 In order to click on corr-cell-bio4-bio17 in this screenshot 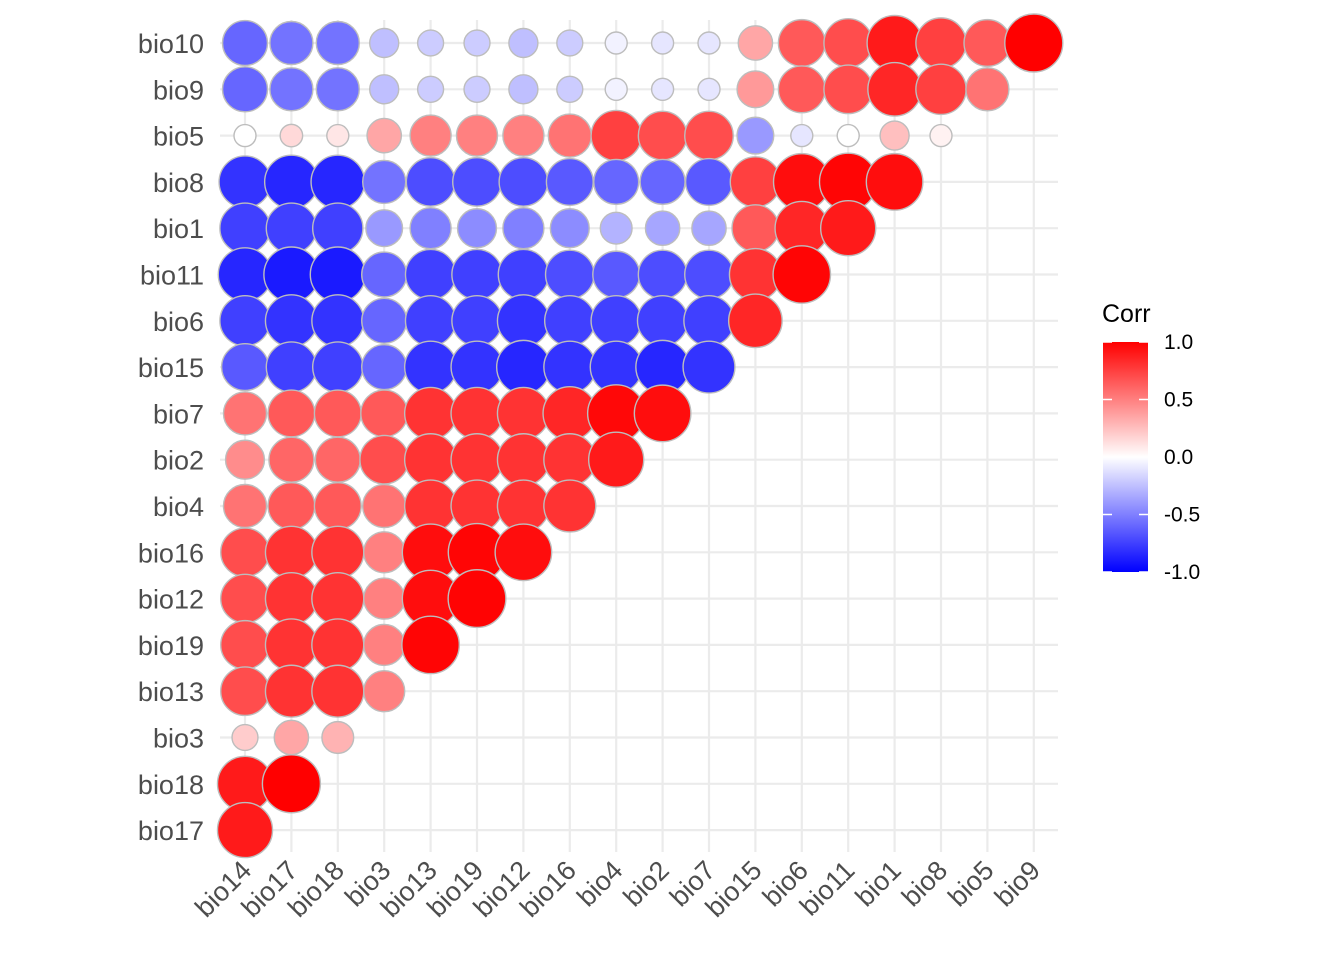, I will do `click(291, 506)`.